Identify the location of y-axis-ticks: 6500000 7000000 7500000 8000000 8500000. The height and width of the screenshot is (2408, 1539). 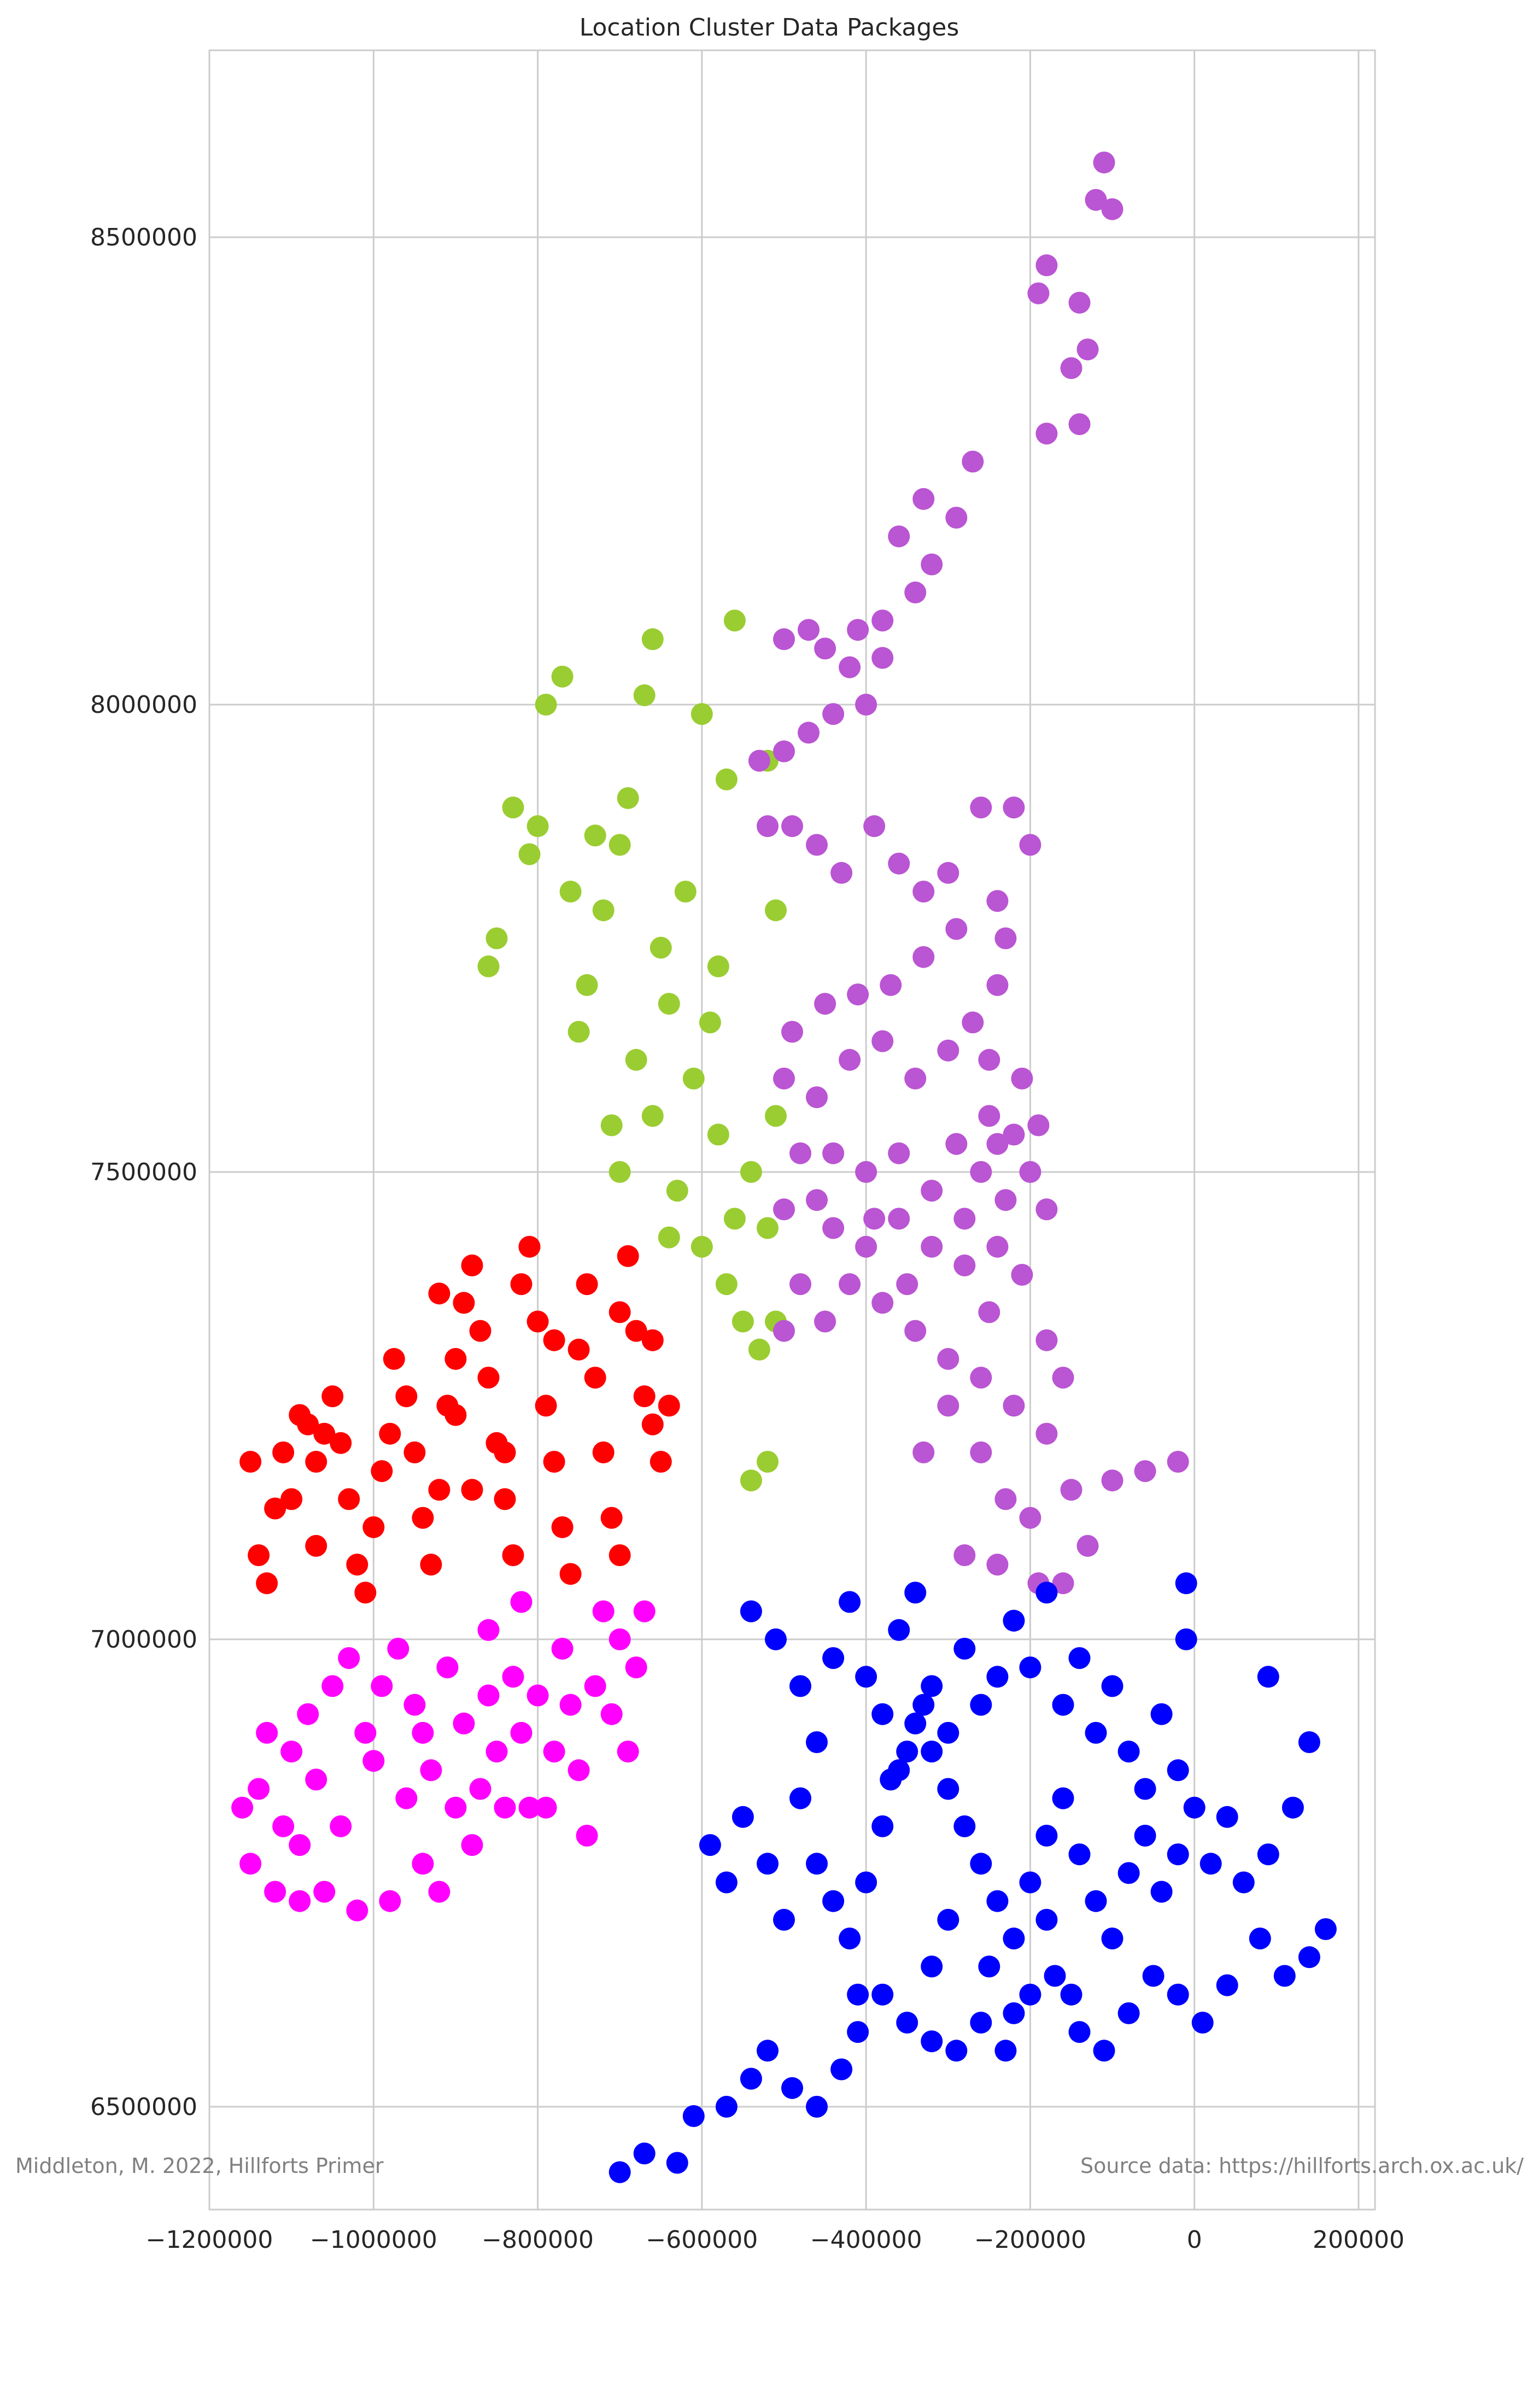
(144, 1172).